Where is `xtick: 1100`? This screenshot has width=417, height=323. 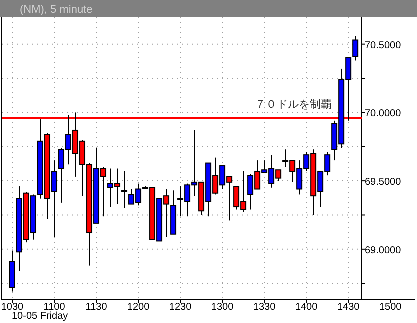 xtick: 1100 is located at coordinates (55, 307).